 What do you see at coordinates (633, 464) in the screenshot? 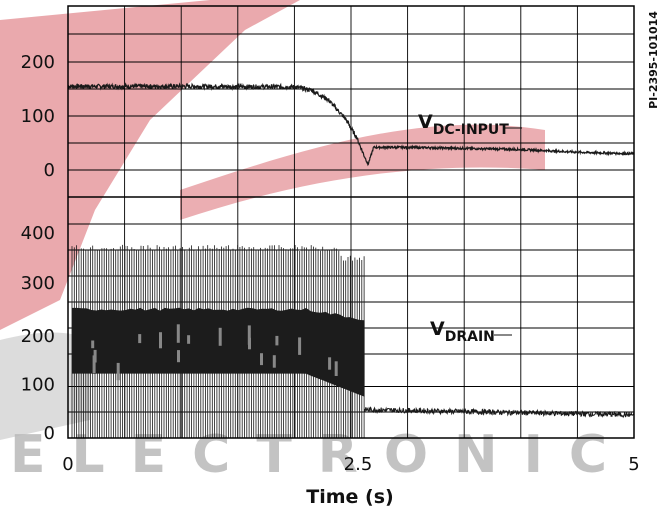
I see `x-tick-label: 5` at bounding box center [633, 464].